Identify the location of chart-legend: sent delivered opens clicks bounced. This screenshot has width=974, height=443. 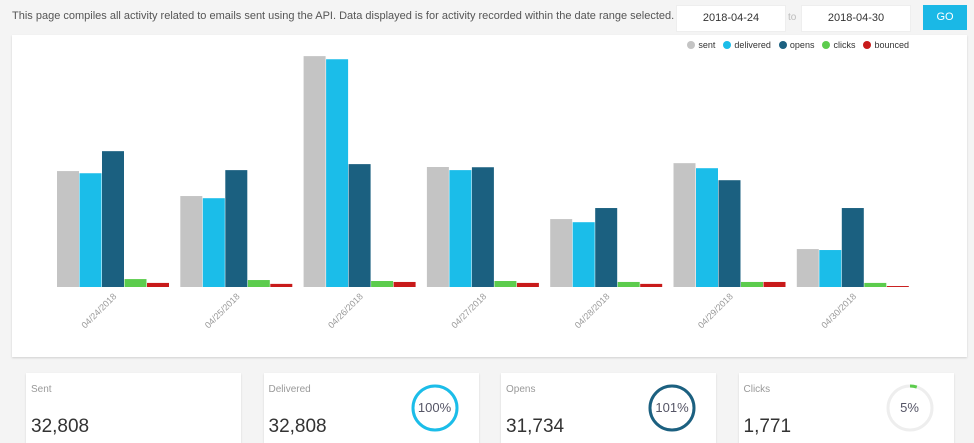
(798, 45).